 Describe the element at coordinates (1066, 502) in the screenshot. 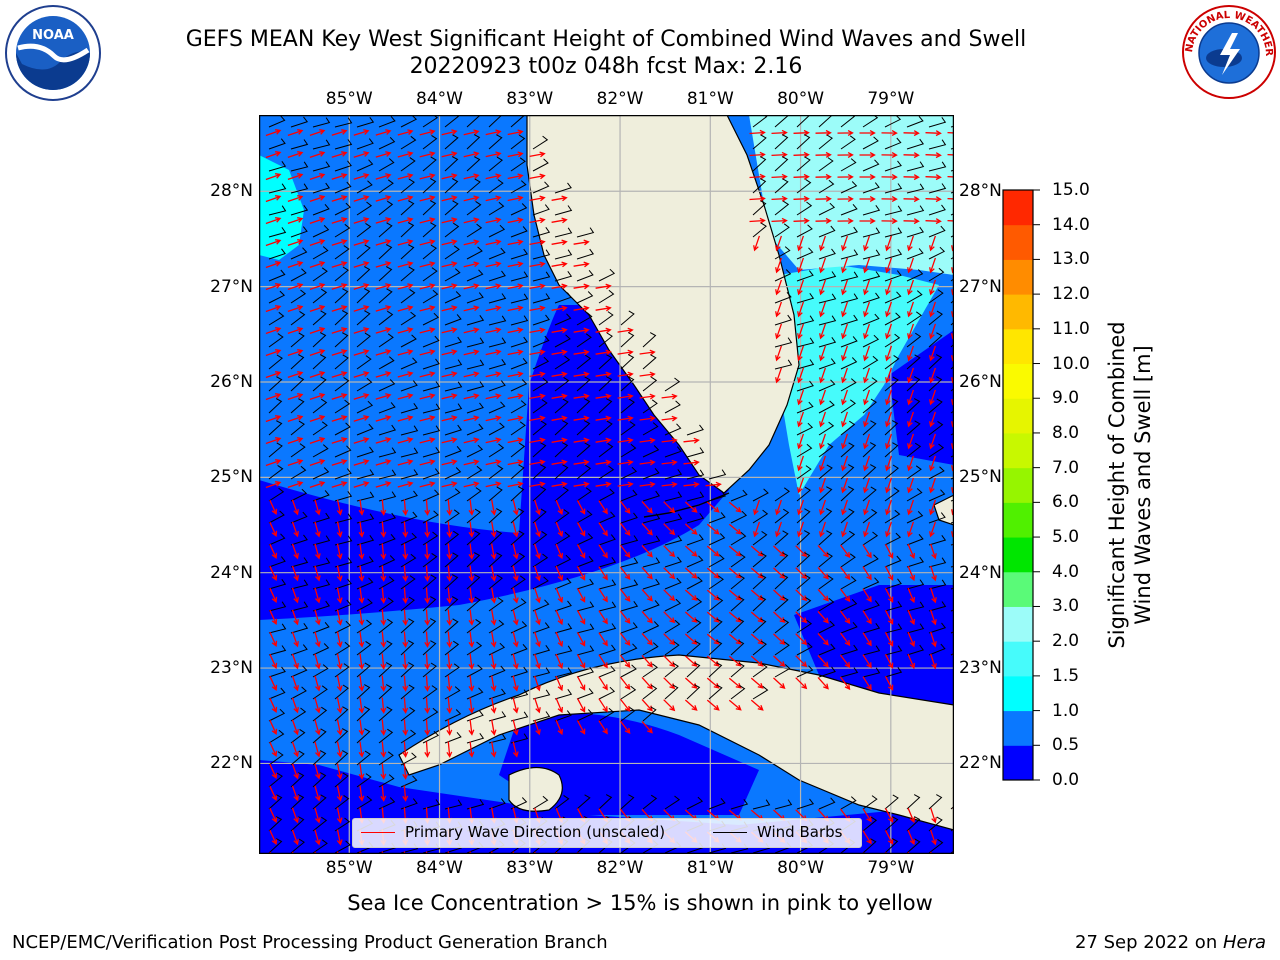

I see `colorbar-tick-label: 6.0` at that location.